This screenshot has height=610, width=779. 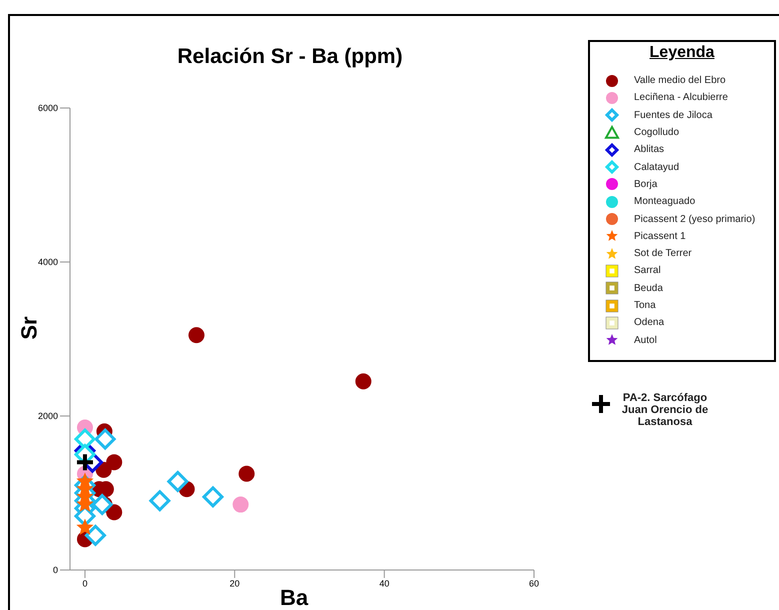 I want to click on legend-label: Monteaguado, so click(x=665, y=202).